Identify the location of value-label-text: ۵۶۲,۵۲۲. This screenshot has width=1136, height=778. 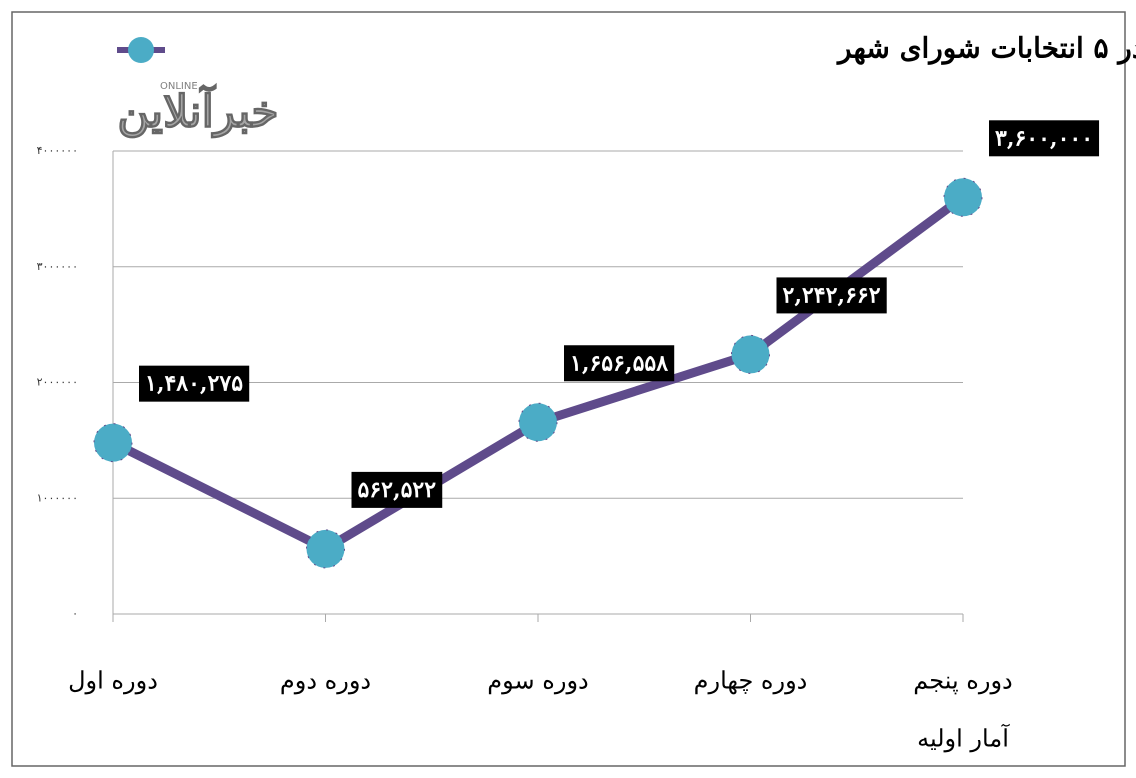
(397, 490).